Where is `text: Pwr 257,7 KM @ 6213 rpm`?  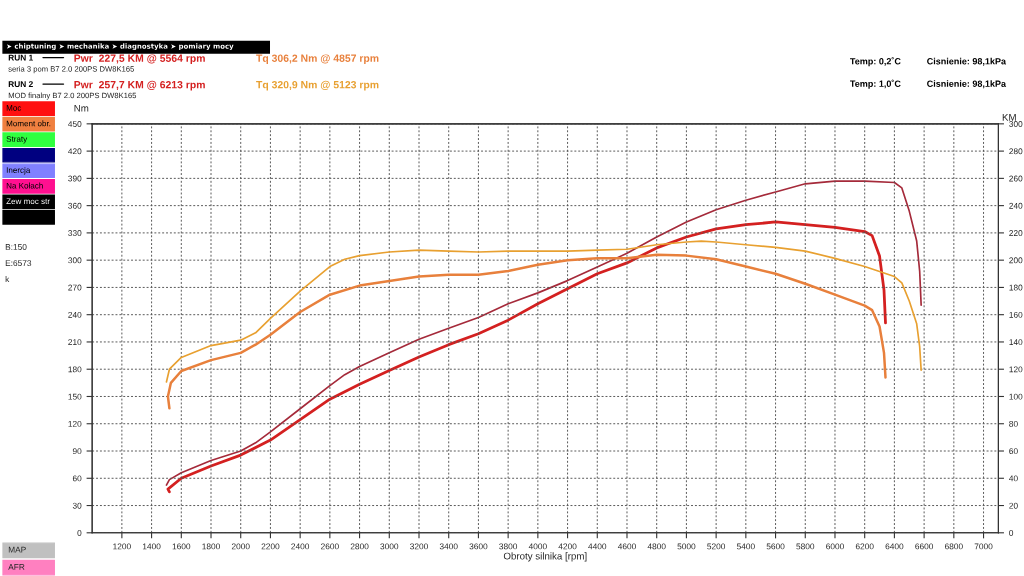
text: Pwr 257,7 KM @ 6213 rpm is located at coordinates (139, 85).